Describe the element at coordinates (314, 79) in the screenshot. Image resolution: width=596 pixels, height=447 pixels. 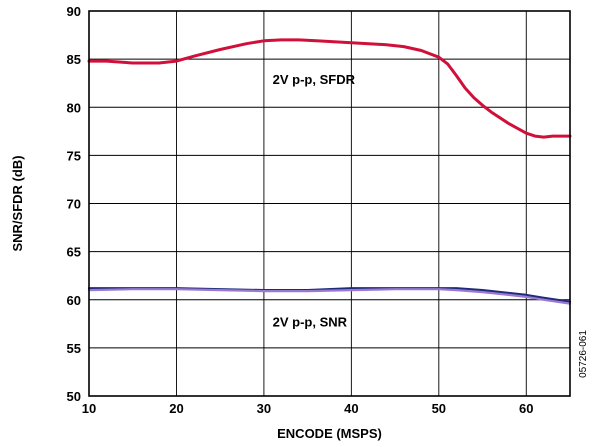
I see `annotation-label: 2V p-p, SFDR` at that location.